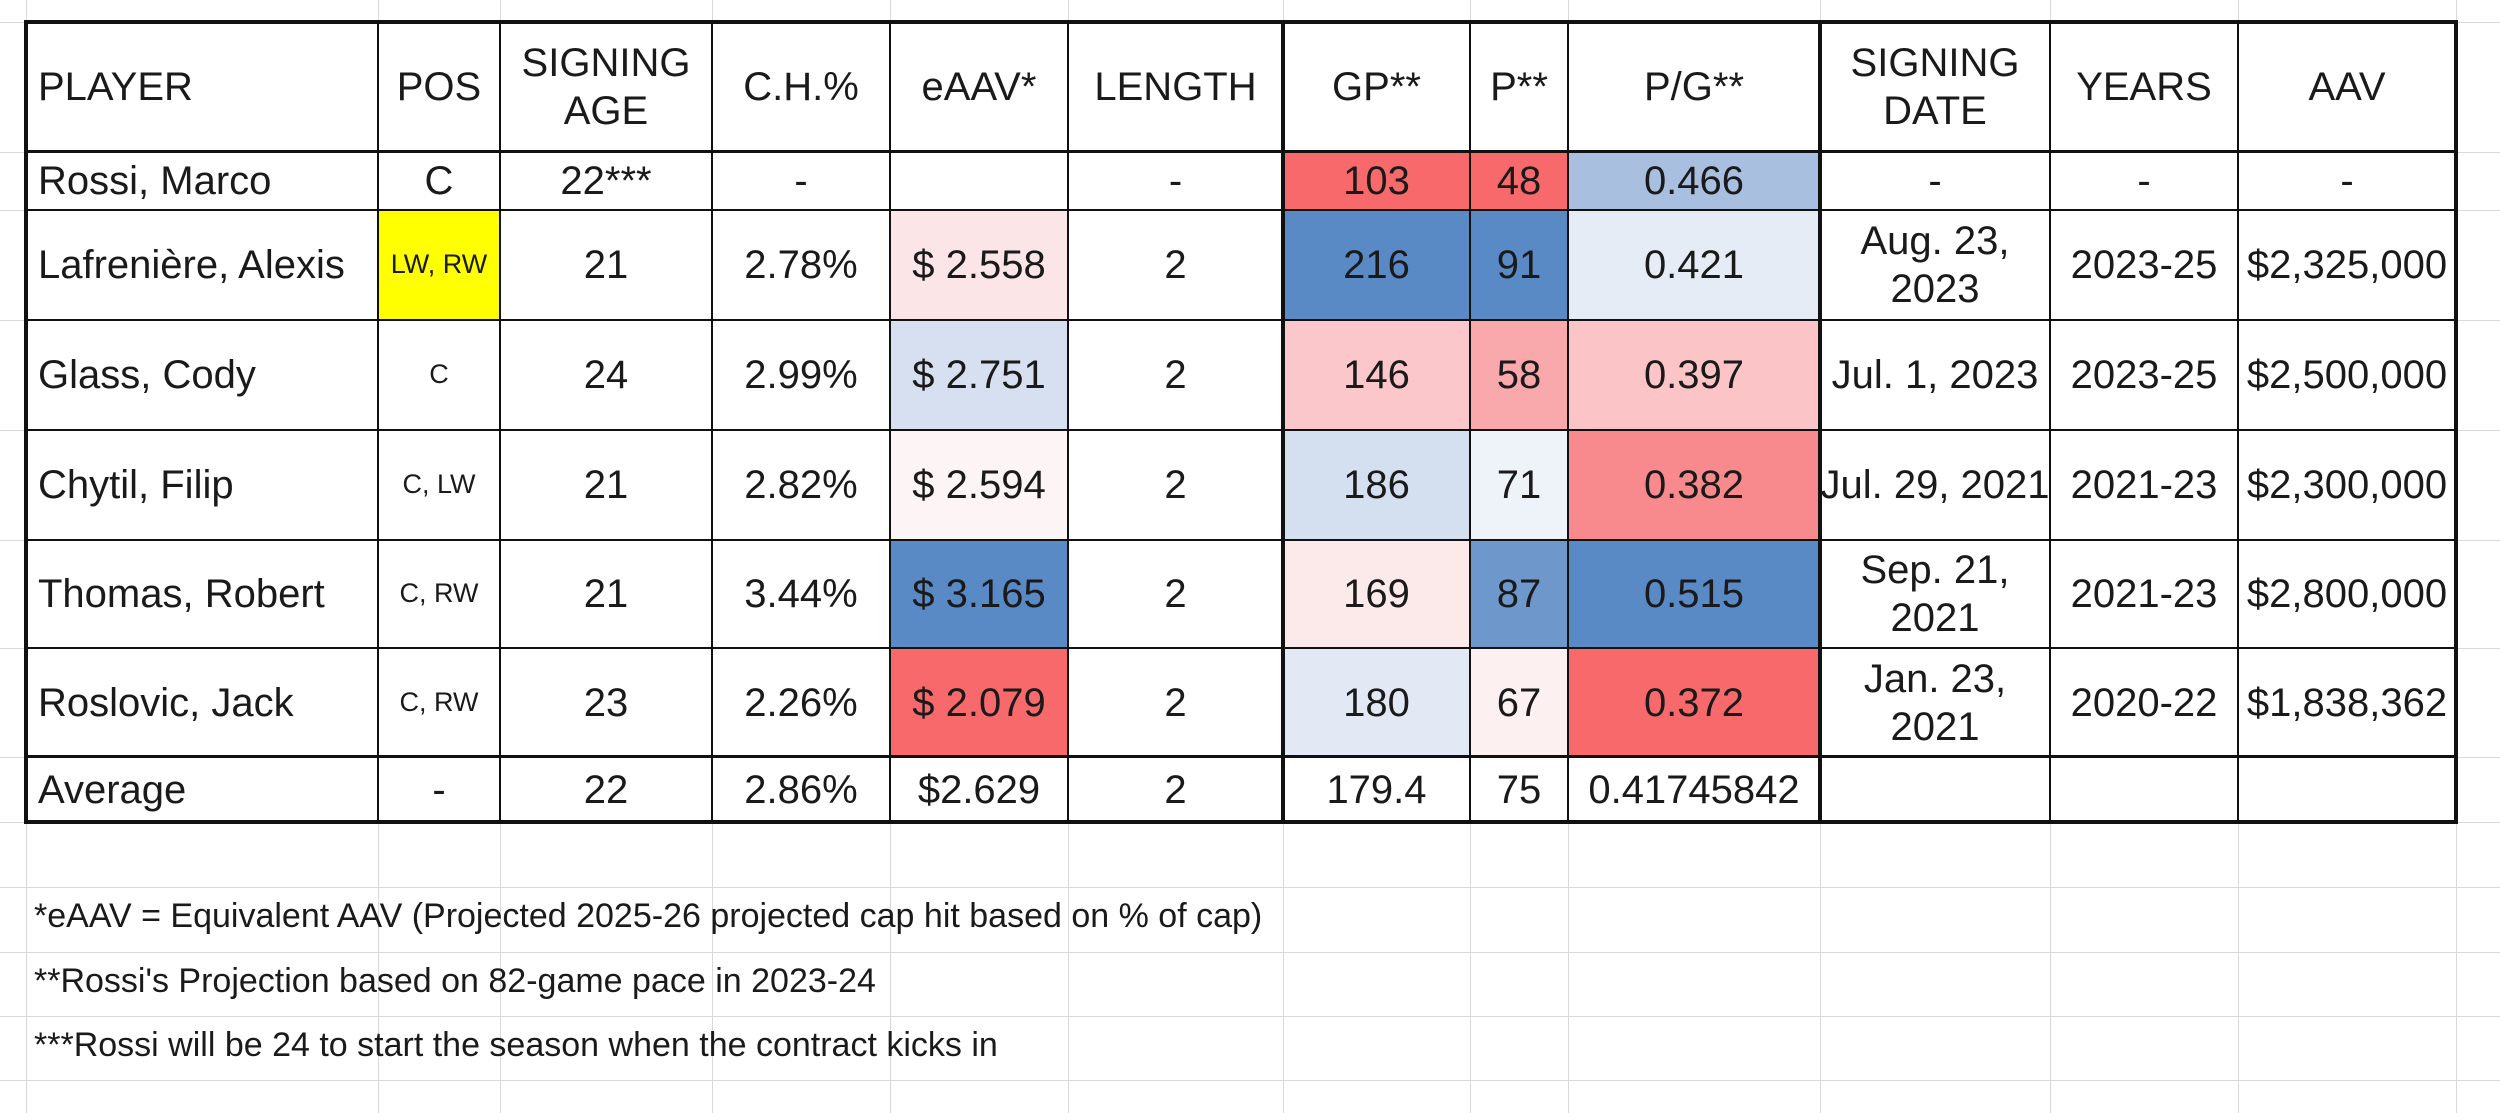 The image size is (2500, 1113). I want to click on cell-pg: 0.382, so click(1694, 485).